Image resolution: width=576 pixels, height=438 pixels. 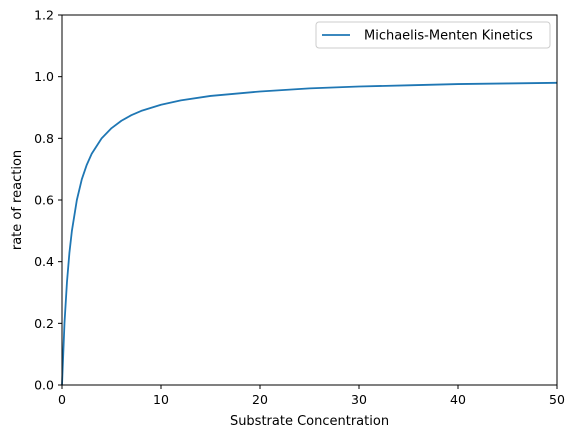 I want to click on y-tick-label: 0.8, so click(x=44, y=138).